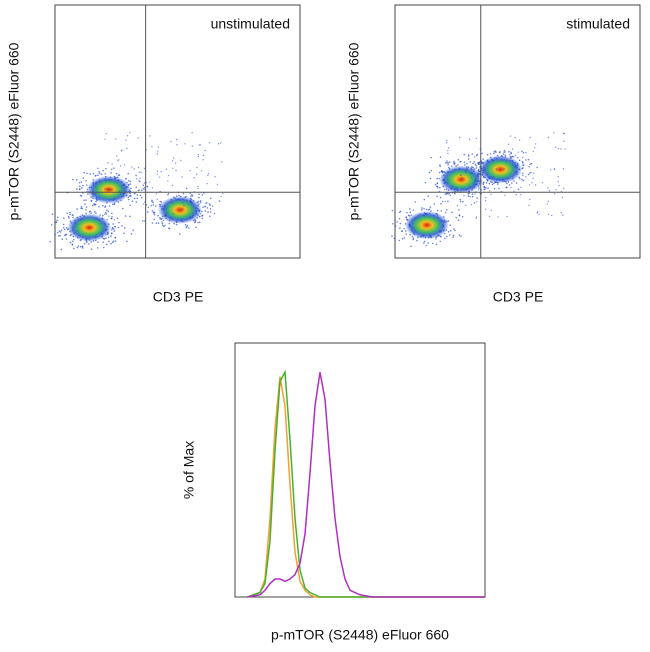 This screenshot has width=650, height=652. I want to click on y-axis-label: p-mTOR (S2448) eFluor 660, so click(354, 131).